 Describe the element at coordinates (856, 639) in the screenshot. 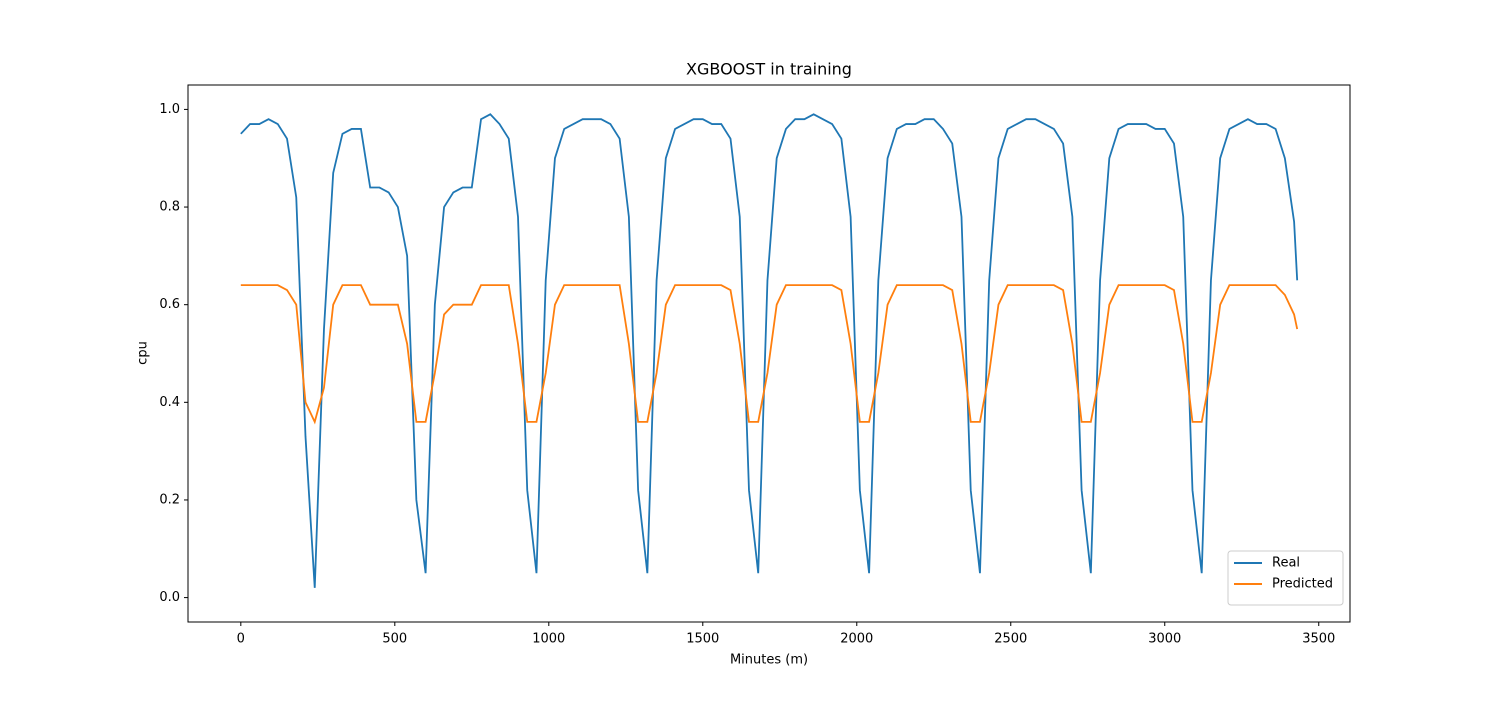

I see `x-tick-label: 2000` at that location.